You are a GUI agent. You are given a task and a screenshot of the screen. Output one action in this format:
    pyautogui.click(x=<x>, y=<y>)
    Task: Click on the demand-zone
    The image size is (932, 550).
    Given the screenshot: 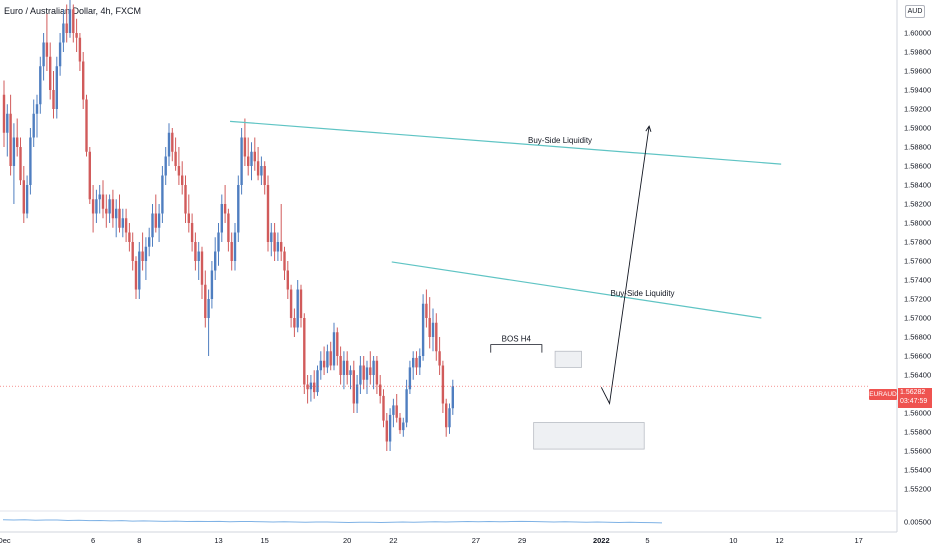 What is the action you would take?
    pyautogui.click(x=589, y=436)
    